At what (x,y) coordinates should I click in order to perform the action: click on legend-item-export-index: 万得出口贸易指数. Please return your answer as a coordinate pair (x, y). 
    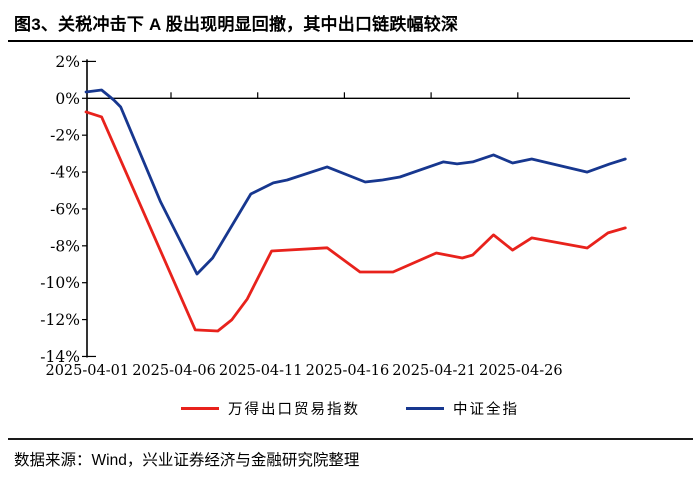
    Looking at the image, I should click on (270, 408).